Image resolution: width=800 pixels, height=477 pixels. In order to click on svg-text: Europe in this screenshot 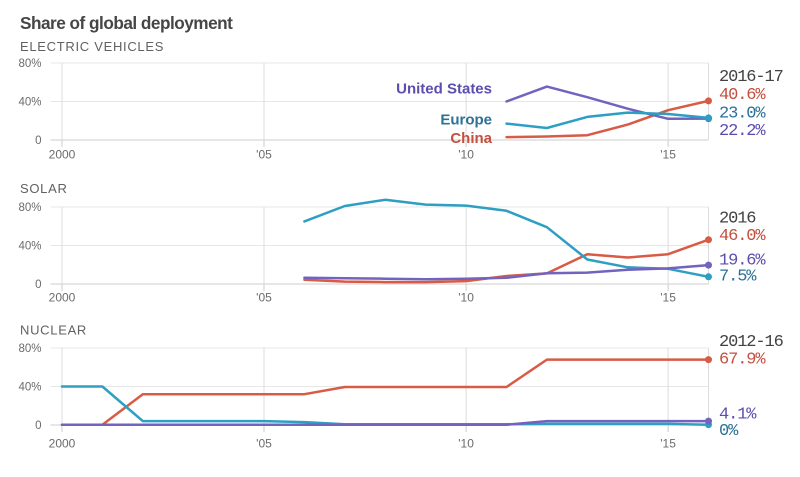, I will do `click(466, 120)`.